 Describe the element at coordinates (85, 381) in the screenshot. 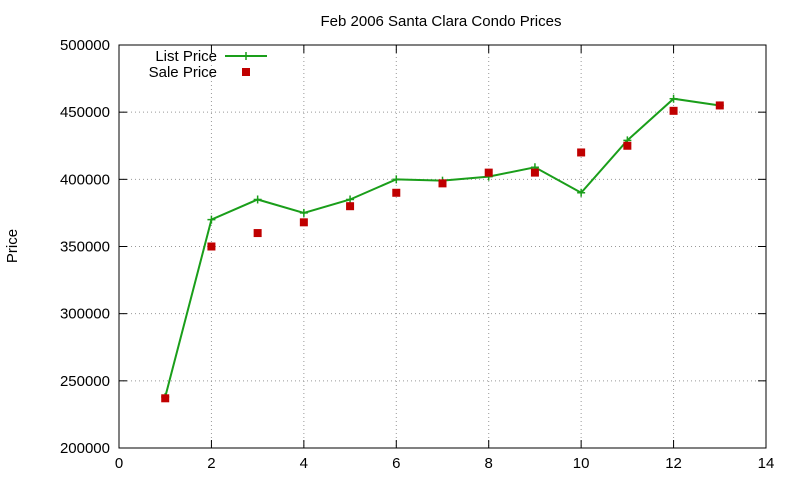

I see `y-tick-label: 250000` at that location.